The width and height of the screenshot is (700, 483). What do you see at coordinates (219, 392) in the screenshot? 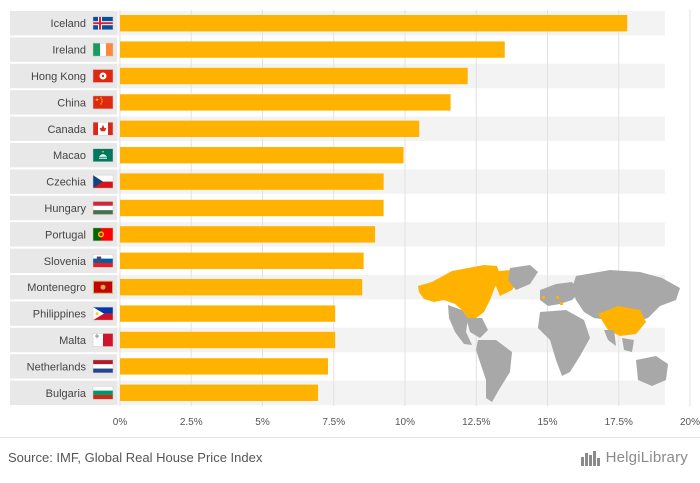
I see `bar-bulgaria` at bounding box center [219, 392].